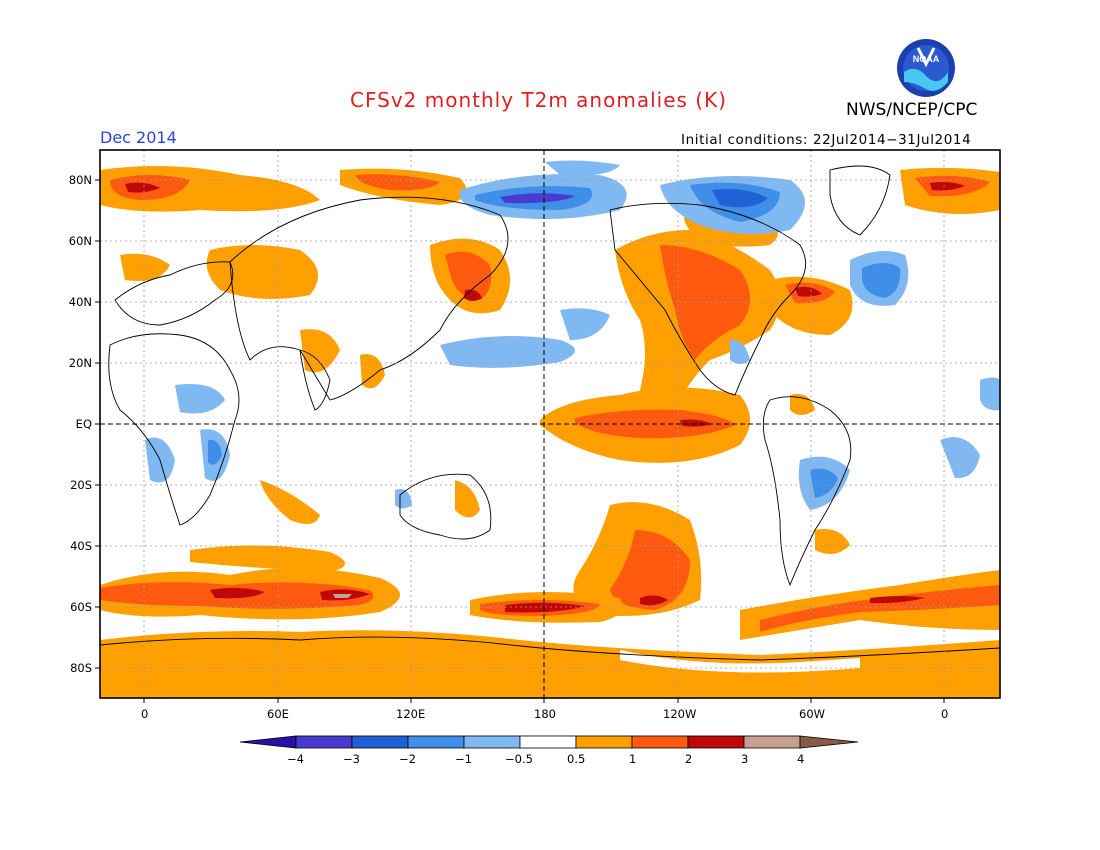 The width and height of the screenshot is (1100, 850). What do you see at coordinates (519, 759) in the screenshot?
I see `colorbar-label: −0.5` at bounding box center [519, 759].